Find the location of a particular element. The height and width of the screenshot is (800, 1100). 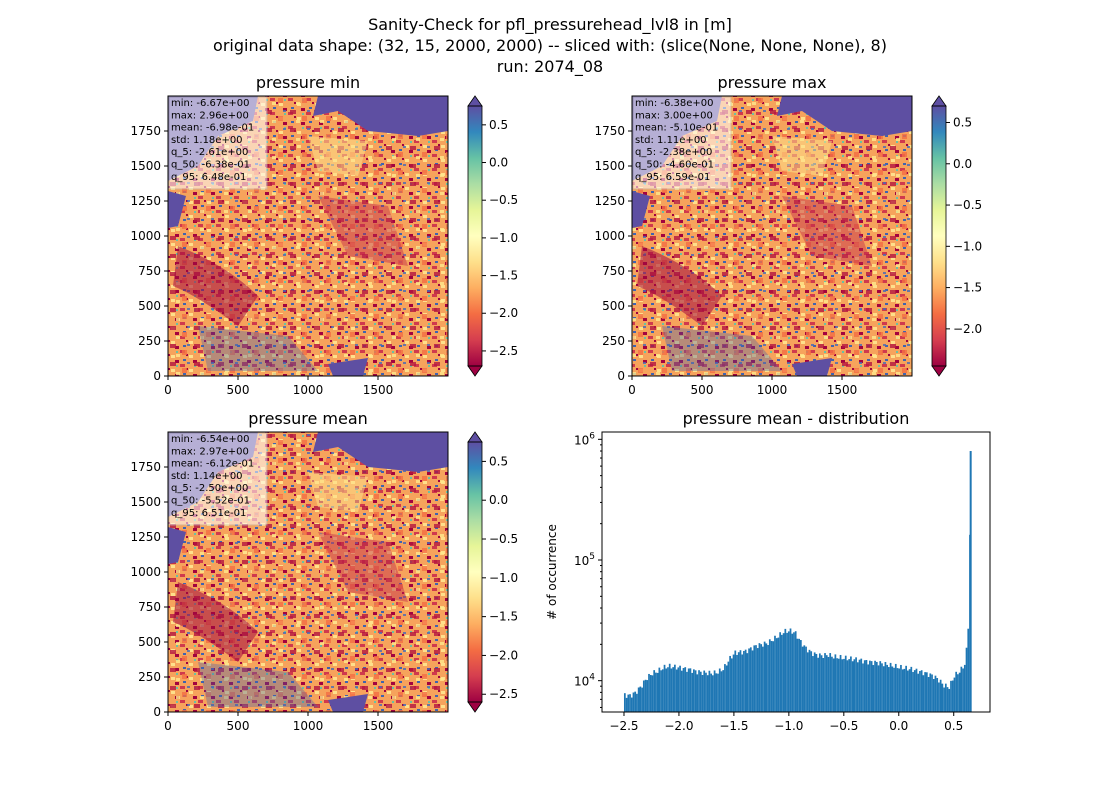

colorbar-tick-label: 0.5 is located at coordinates (962, 123).